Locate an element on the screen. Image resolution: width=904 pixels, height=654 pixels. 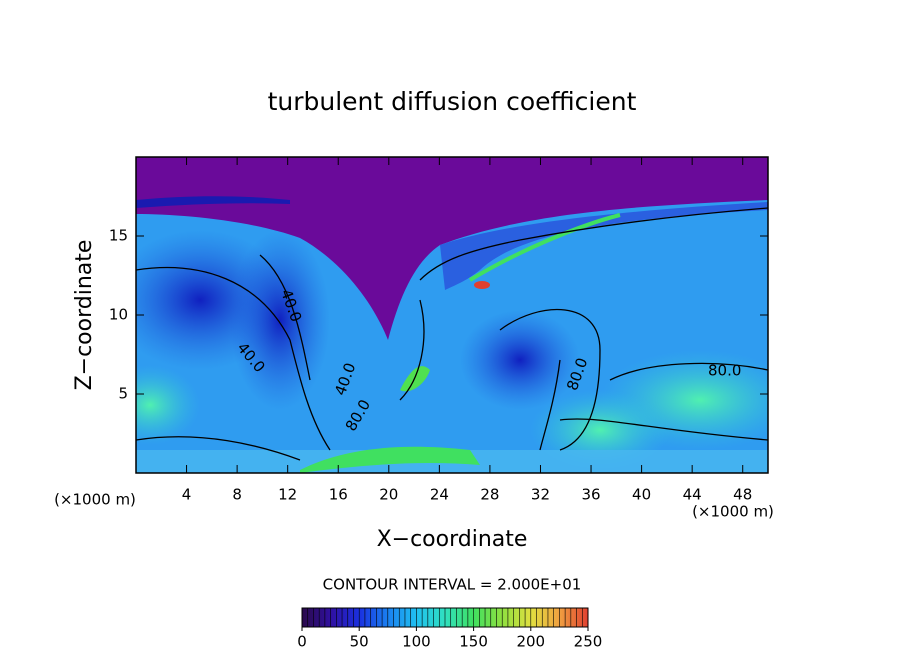
y-axis-label: Z−coordinate is located at coordinates (84, 315).